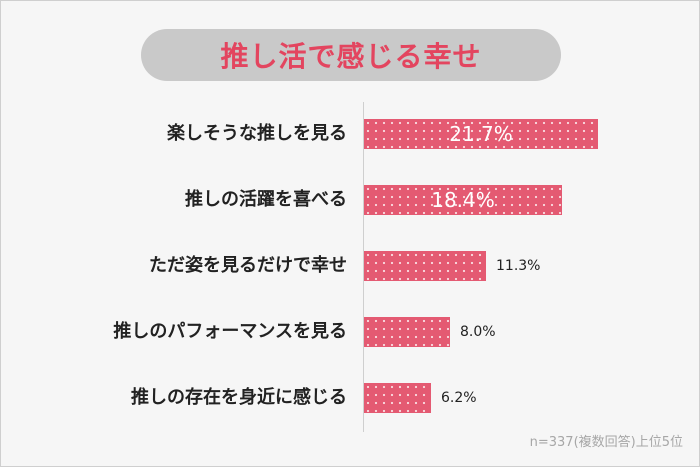 This screenshot has width=700, height=467. I want to click on value-label: 21.7%, so click(481, 134).